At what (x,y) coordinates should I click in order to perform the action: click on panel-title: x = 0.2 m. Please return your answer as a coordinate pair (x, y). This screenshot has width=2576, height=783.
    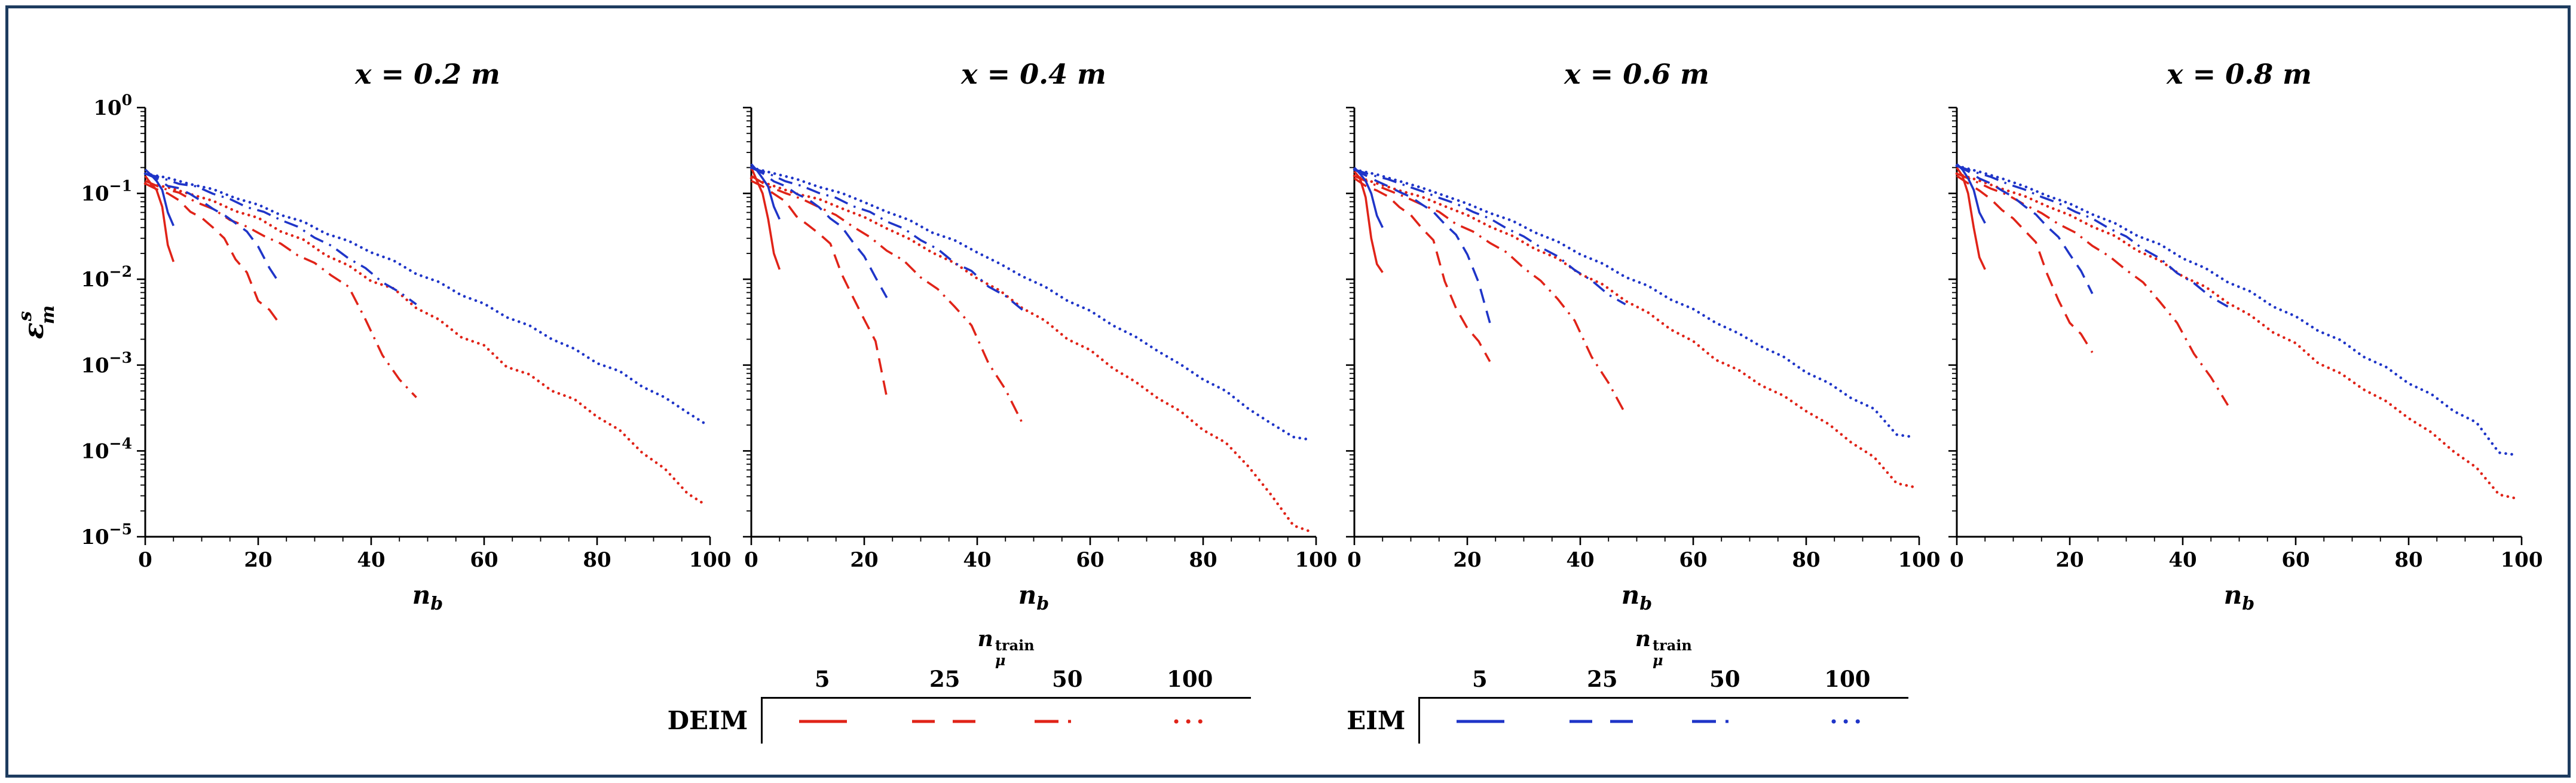
    Looking at the image, I should click on (427, 74).